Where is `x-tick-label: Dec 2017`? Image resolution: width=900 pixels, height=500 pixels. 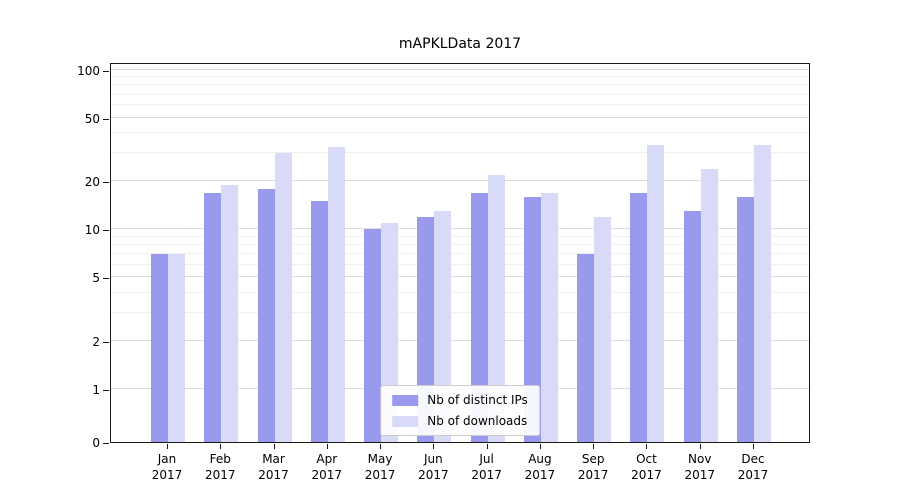 x-tick-label: Dec 2017 is located at coordinates (753, 467).